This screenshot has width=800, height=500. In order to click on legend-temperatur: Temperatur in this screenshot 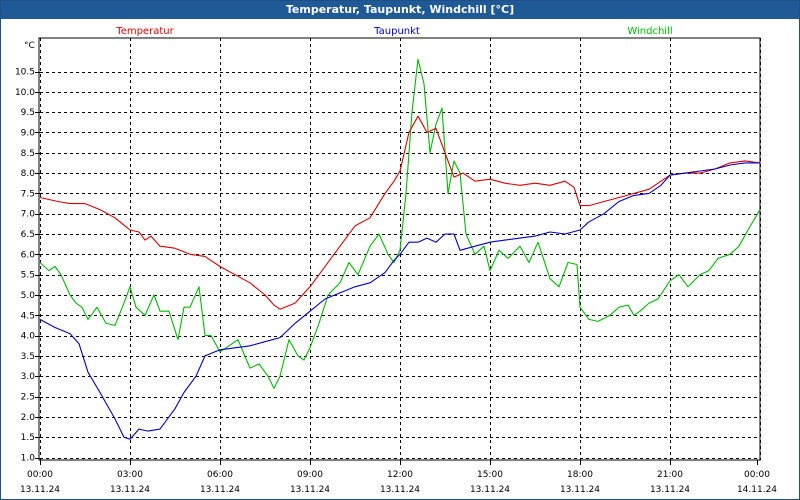, I will do `click(144, 31)`.